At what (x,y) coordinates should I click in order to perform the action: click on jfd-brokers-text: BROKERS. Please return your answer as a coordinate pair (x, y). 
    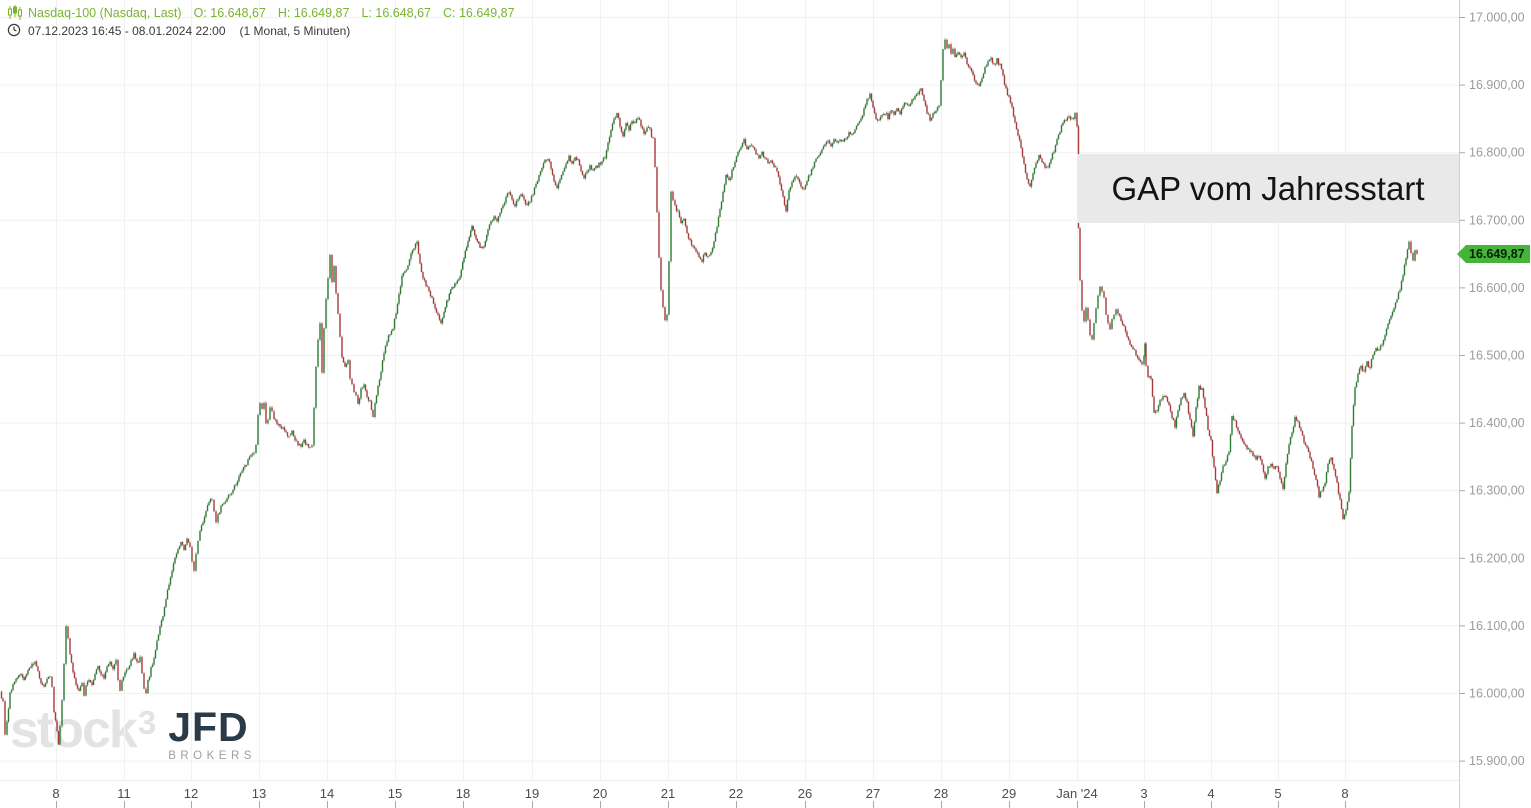
    Looking at the image, I should click on (212, 755).